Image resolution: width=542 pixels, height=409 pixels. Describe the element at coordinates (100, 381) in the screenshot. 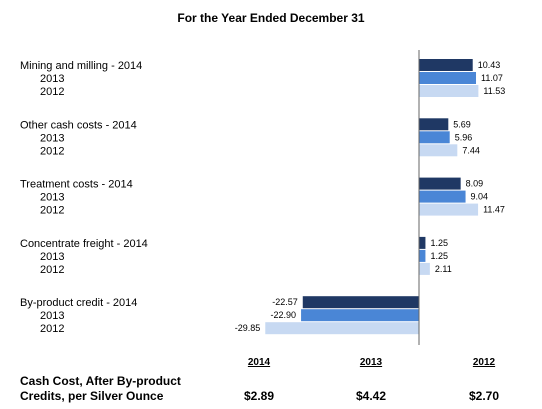

I see `footer-label-line1: Cash Cost, After By-product` at that location.